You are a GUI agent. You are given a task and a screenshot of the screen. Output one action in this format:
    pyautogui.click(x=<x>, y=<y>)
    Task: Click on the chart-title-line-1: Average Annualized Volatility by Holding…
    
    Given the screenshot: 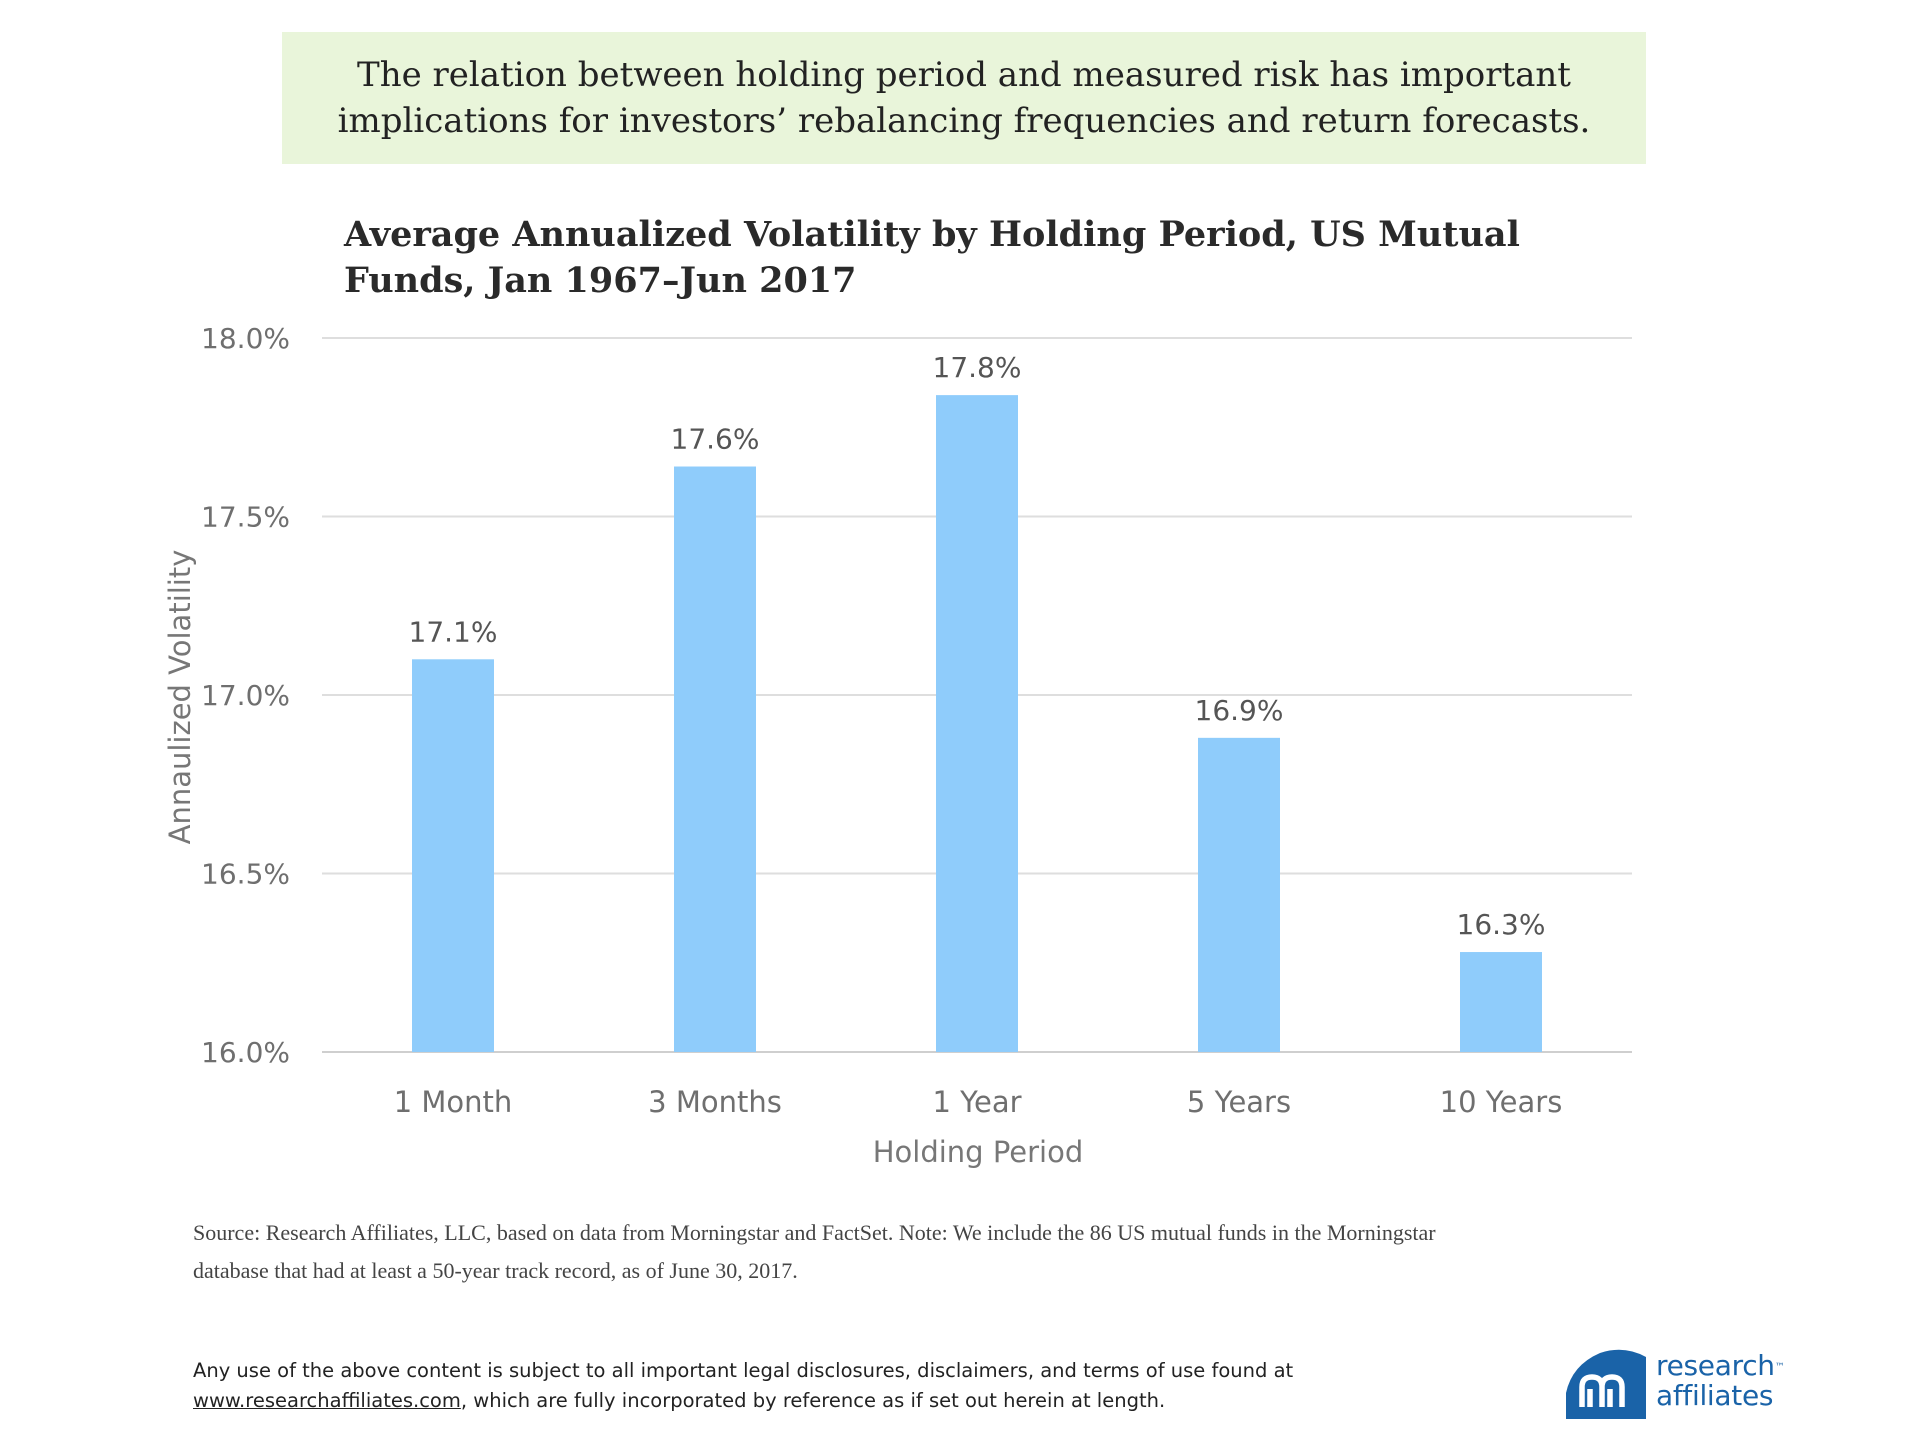 What is the action you would take?
    pyautogui.click(x=932, y=234)
    